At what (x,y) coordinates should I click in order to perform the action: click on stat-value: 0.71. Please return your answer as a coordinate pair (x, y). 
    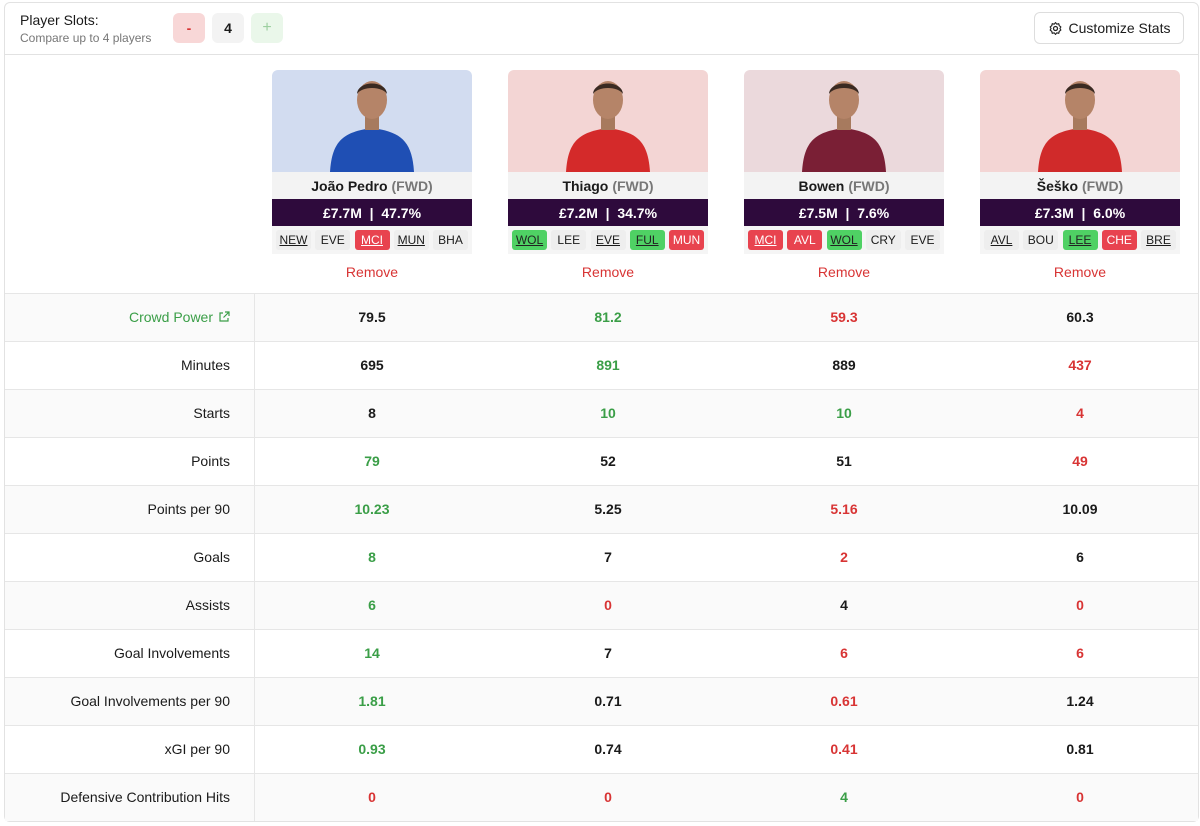
    Looking at the image, I should click on (608, 701).